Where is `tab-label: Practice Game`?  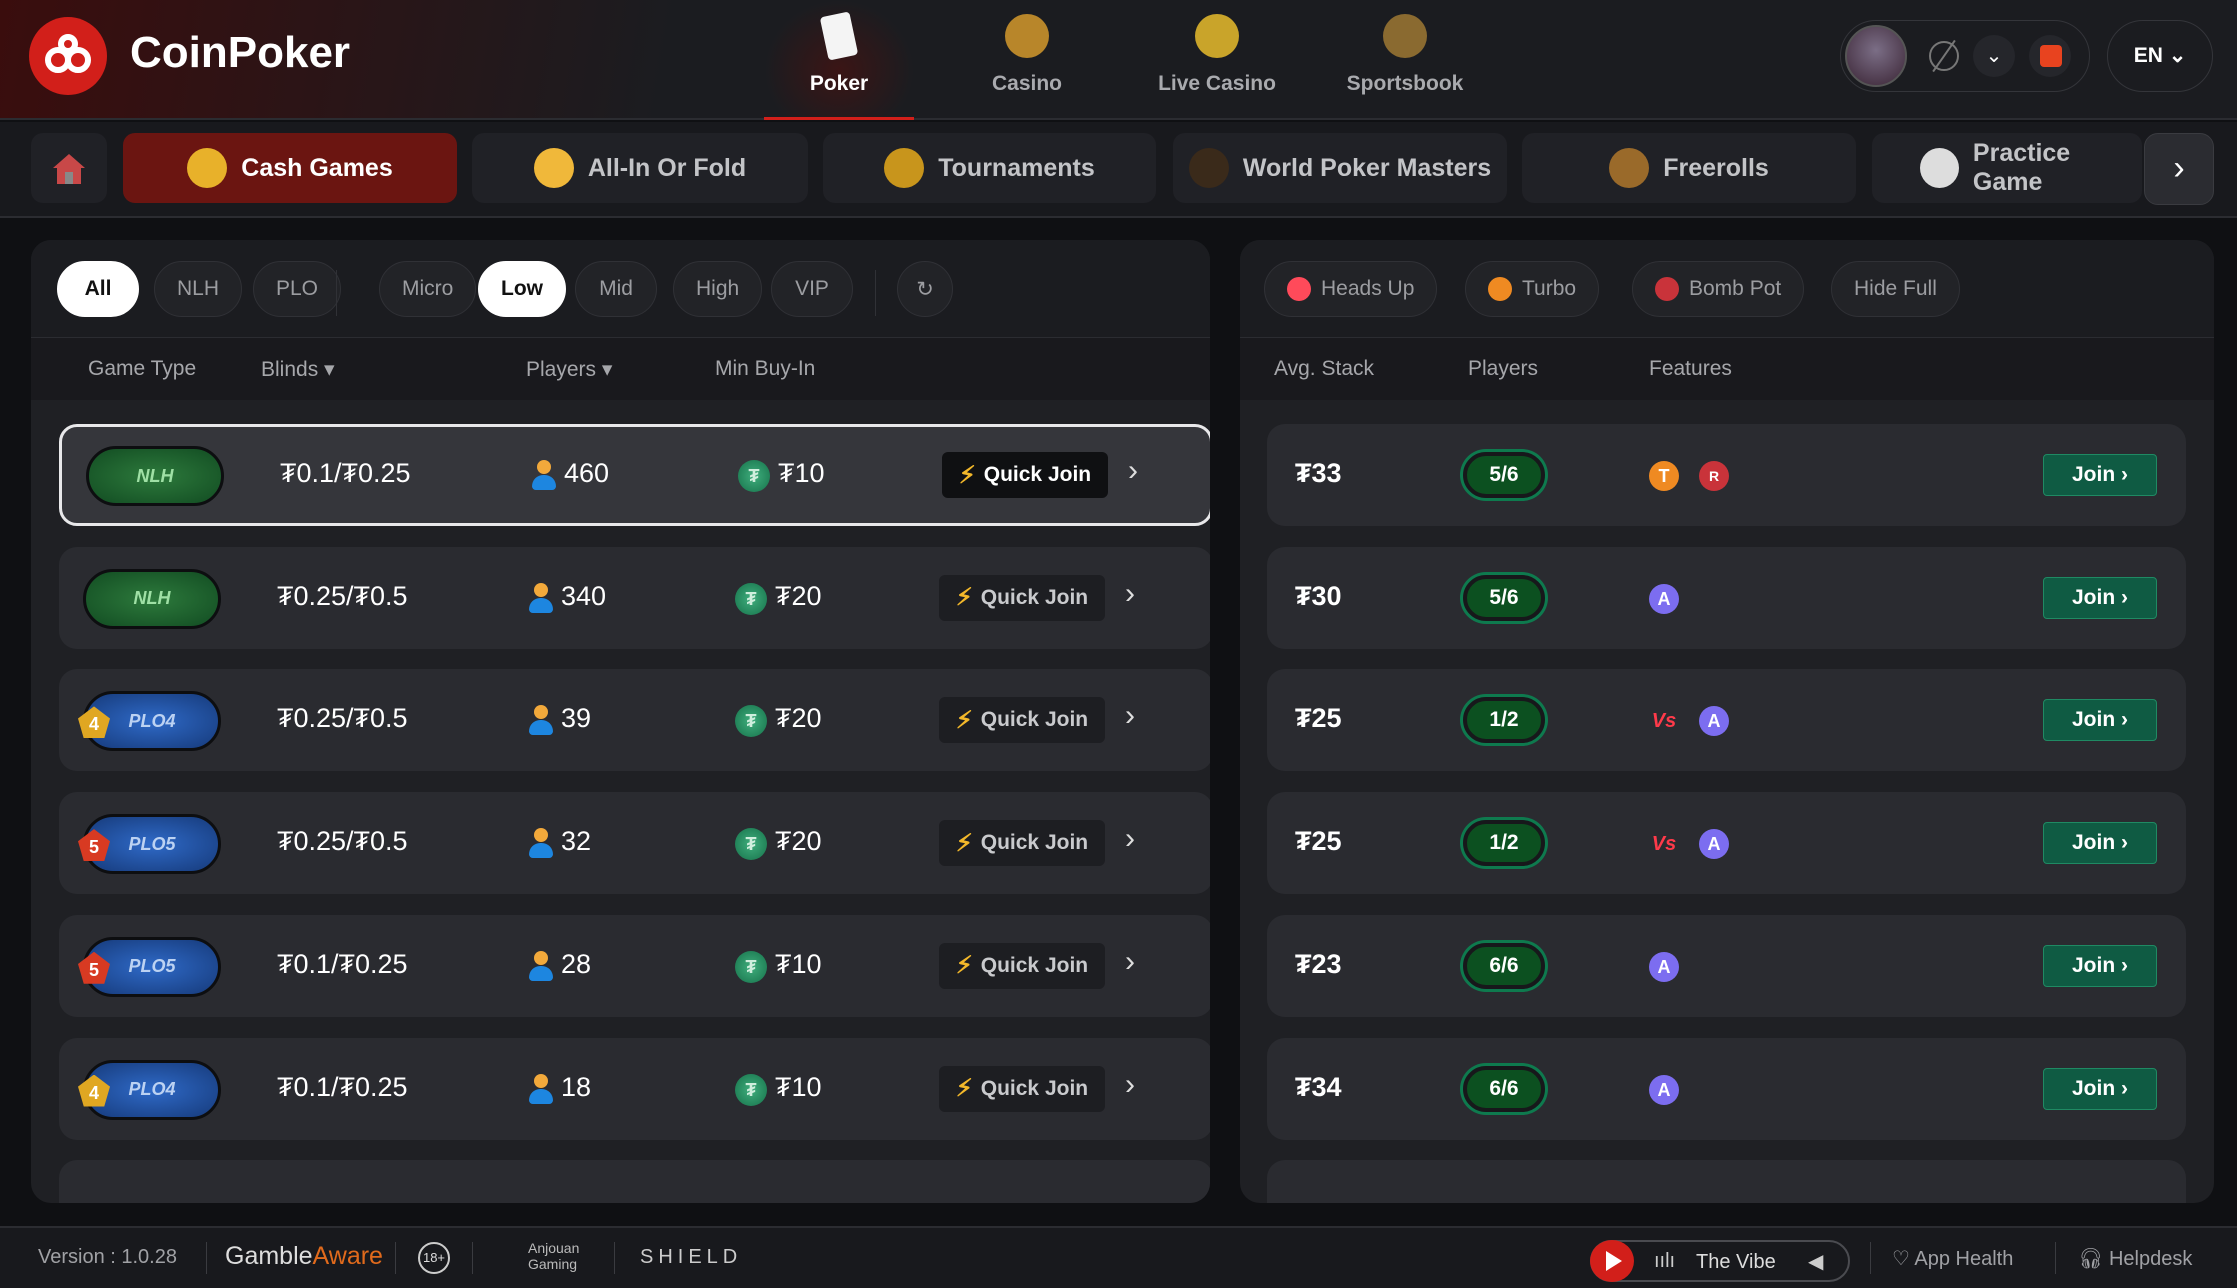 tab-label: Practice Game is located at coordinates (2021, 167).